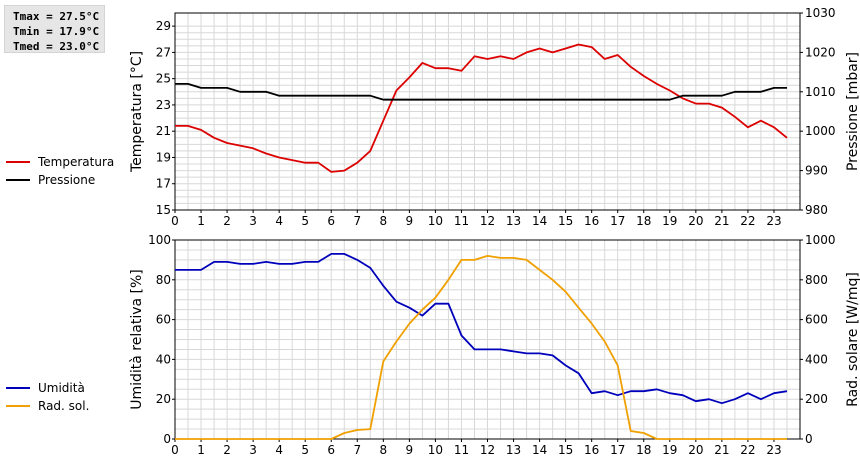  What do you see at coordinates (64, 406) in the screenshot?
I see `legend-label-radiation: Rad. sol.` at bounding box center [64, 406].